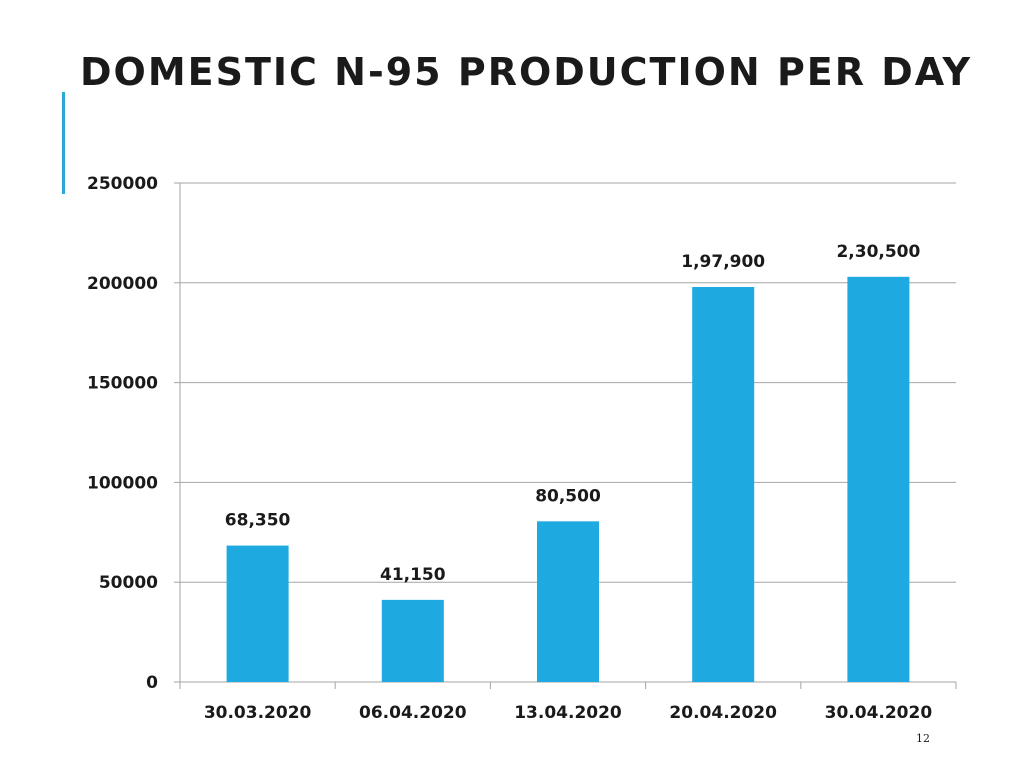 The height and width of the screenshot is (768, 1024). Describe the element at coordinates (152, 683) in the screenshot. I see `y-tick-label: 0` at that location.